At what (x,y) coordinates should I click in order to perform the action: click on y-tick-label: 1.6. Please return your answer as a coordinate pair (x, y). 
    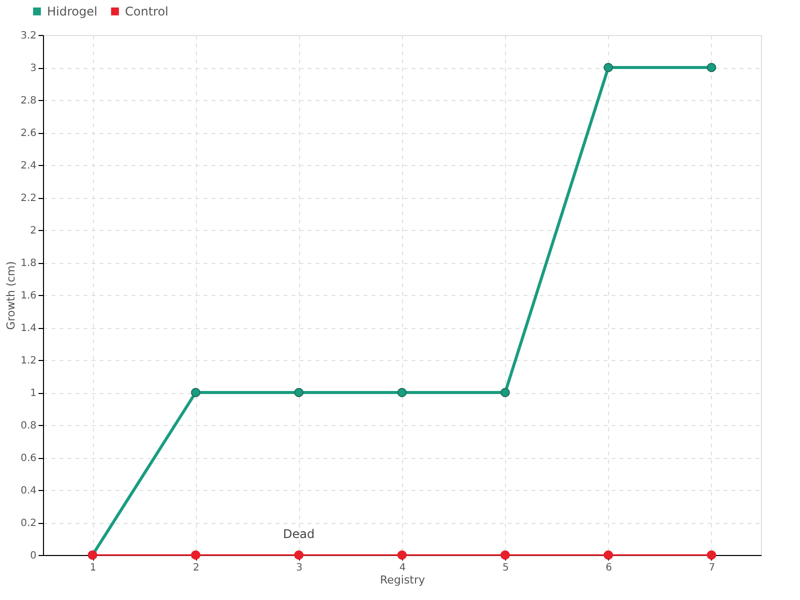
    Looking at the image, I should click on (28, 296).